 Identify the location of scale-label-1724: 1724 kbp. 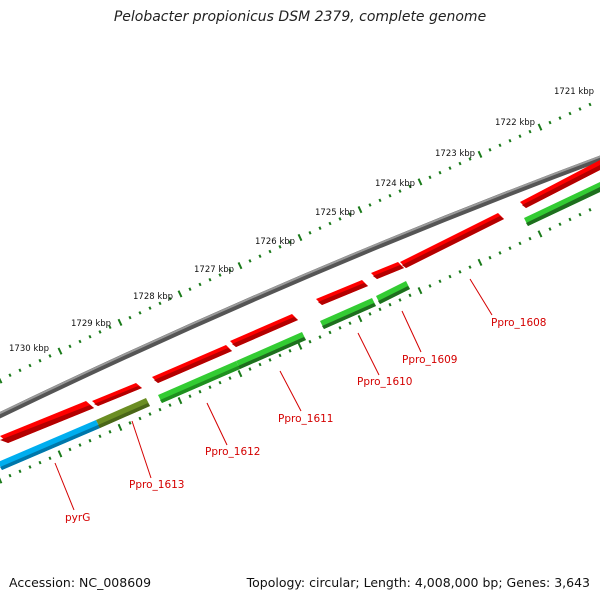
(395, 184).